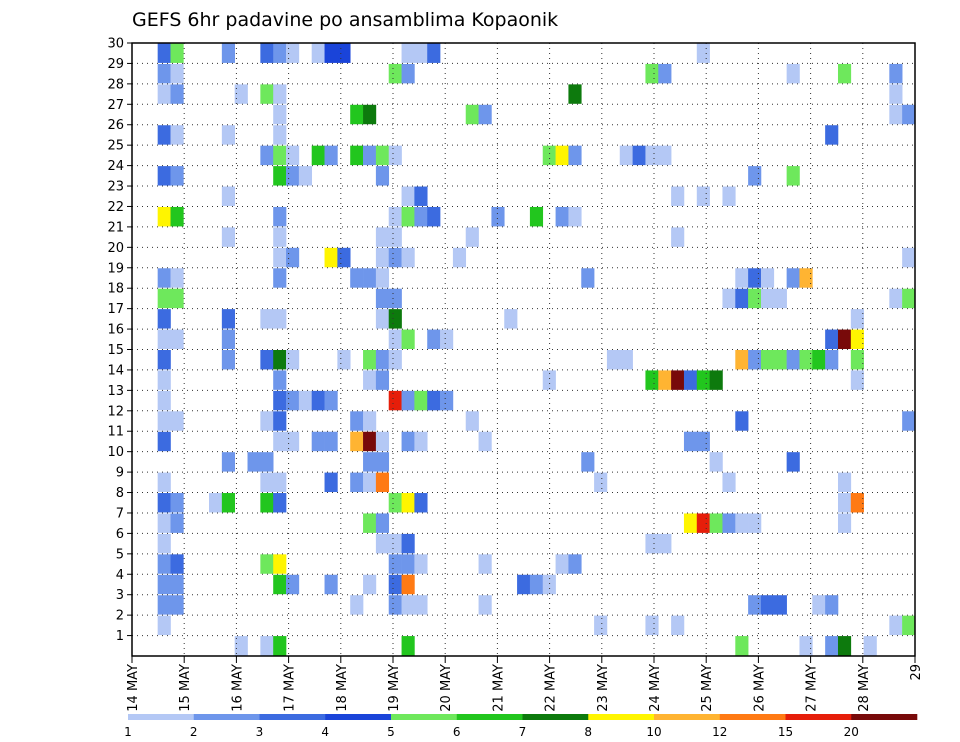 This screenshot has width=960, height=742. What do you see at coordinates (115, 309) in the screenshot?
I see `y-tick-label: 17` at bounding box center [115, 309].